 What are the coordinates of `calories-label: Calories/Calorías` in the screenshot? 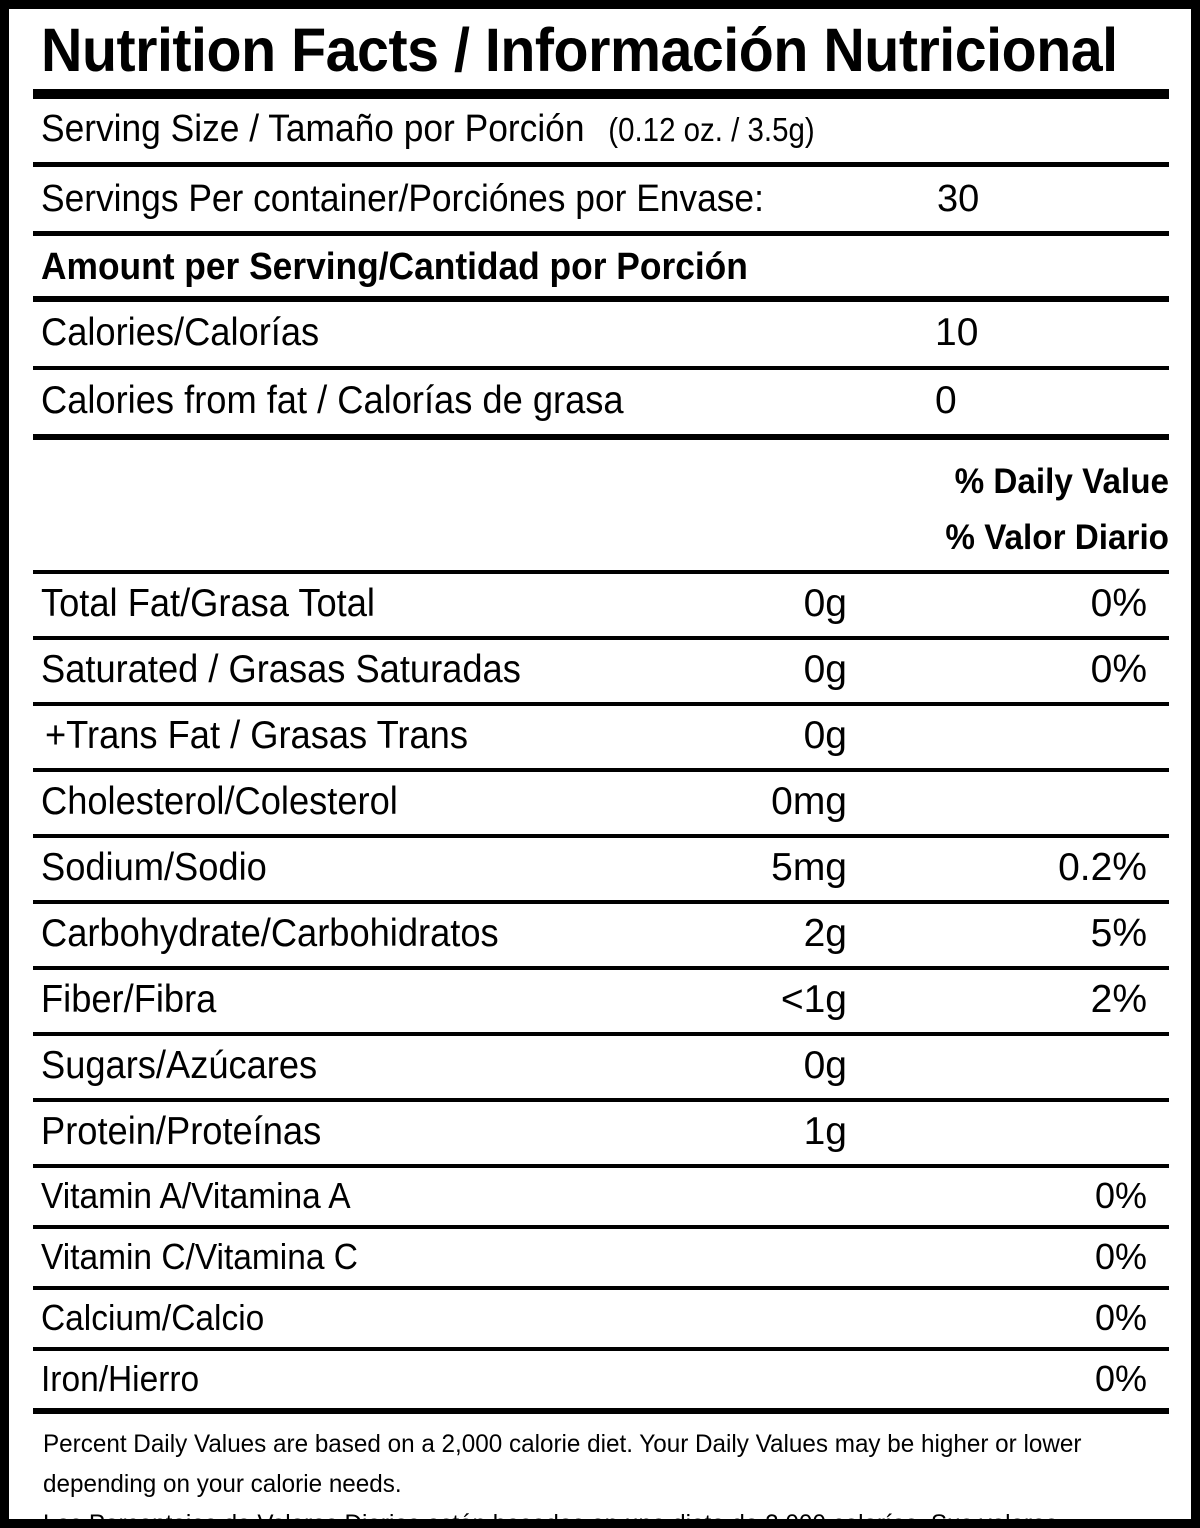 It's located at (180, 332).